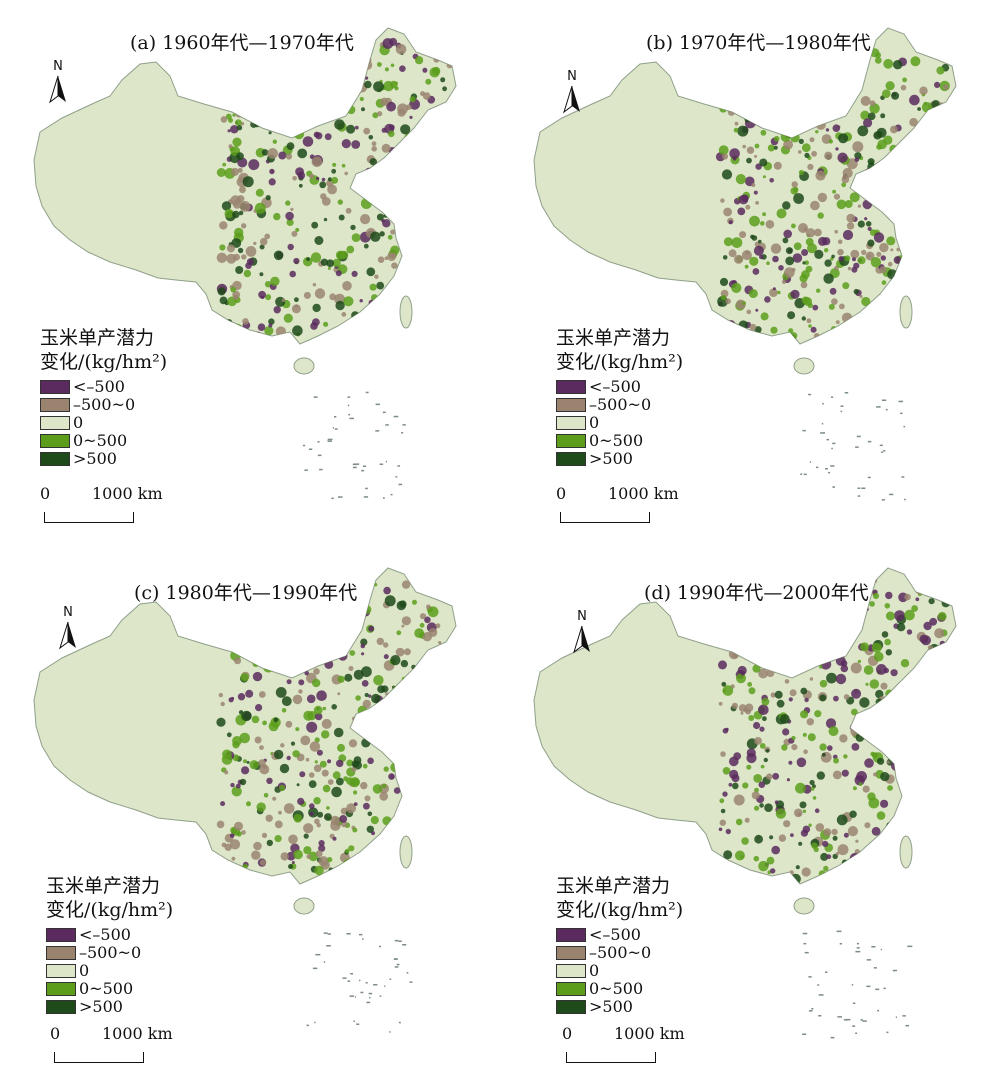 Image resolution: width=1000 pixels, height=1081 pixels. Describe the element at coordinates (68, 612) in the screenshot. I see `north-label-c: N` at that location.